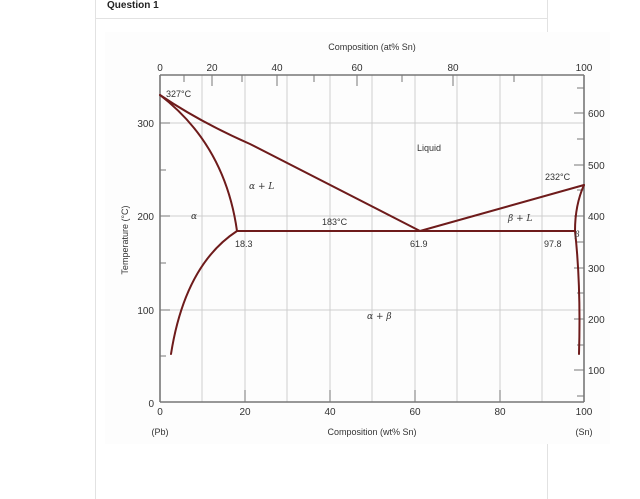  I want to click on x-tick-60: 60, so click(415, 412).